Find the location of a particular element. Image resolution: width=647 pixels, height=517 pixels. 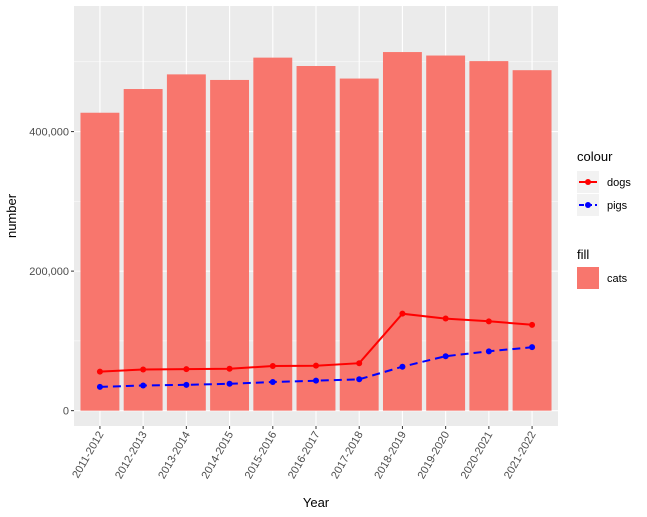

x-tick-label: 2020-2021 is located at coordinates (477, 456).